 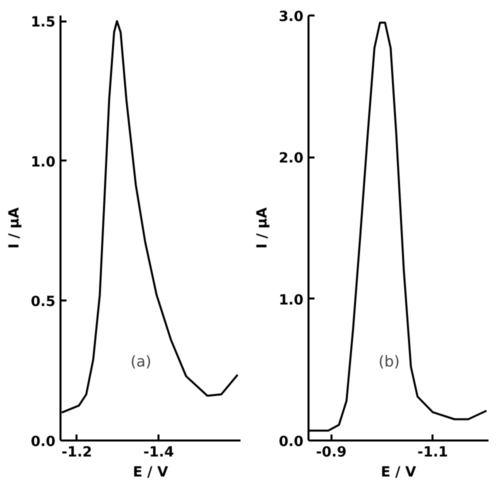 What do you see at coordinates (291, 17) in the screenshot?
I see `y-tick-label: 3.0` at bounding box center [291, 17].